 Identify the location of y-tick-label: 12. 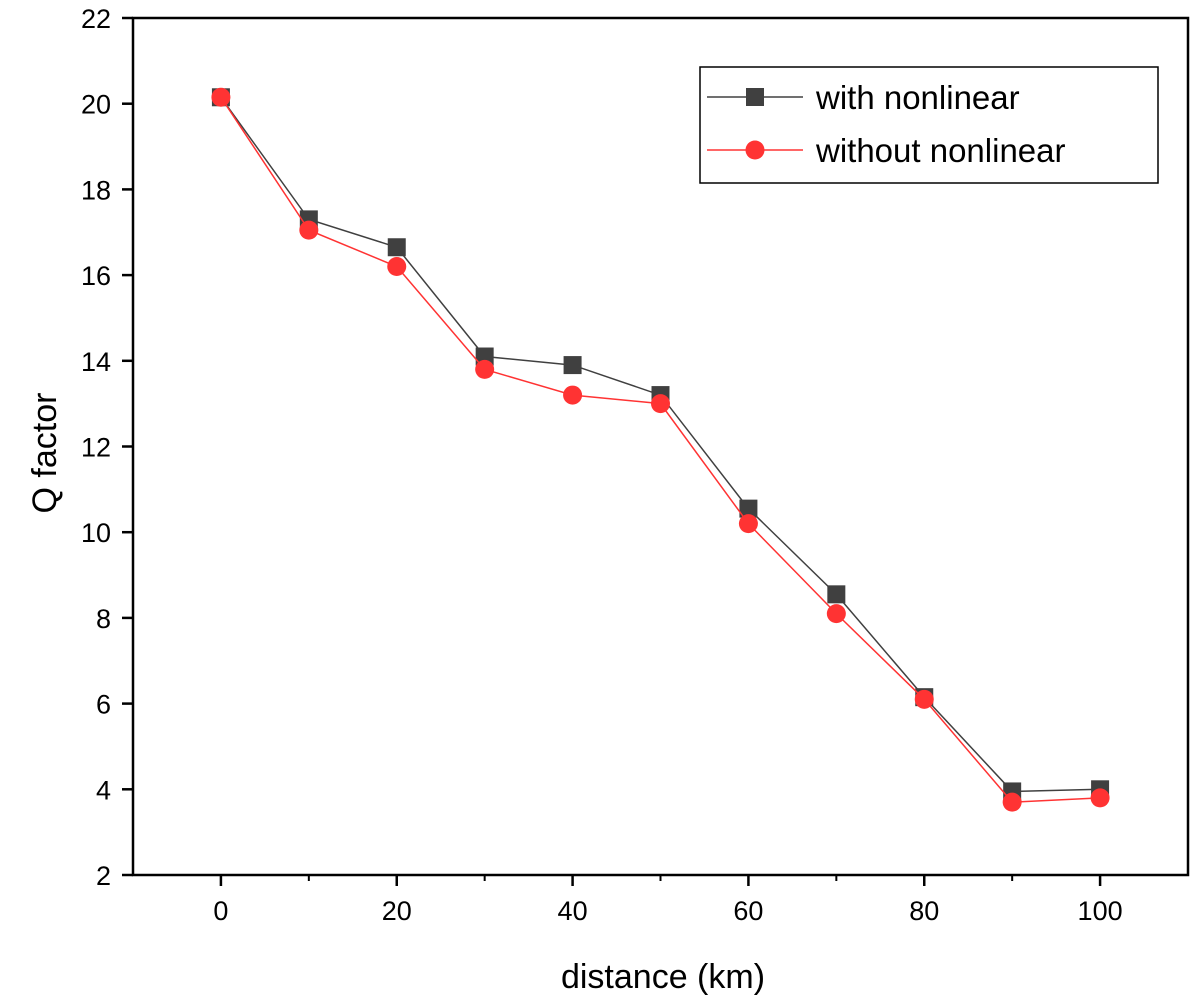
(96, 448).